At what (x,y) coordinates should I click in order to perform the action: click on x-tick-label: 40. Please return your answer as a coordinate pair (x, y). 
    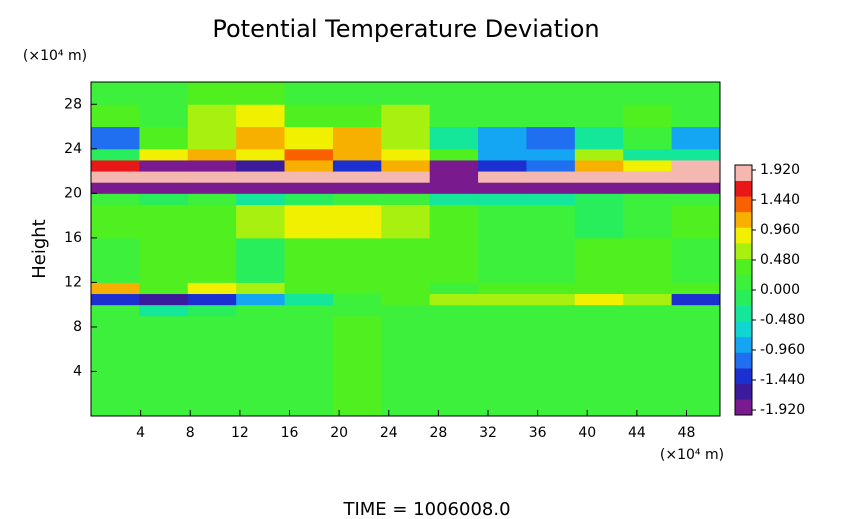
    Looking at the image, I should click on (587, 433).